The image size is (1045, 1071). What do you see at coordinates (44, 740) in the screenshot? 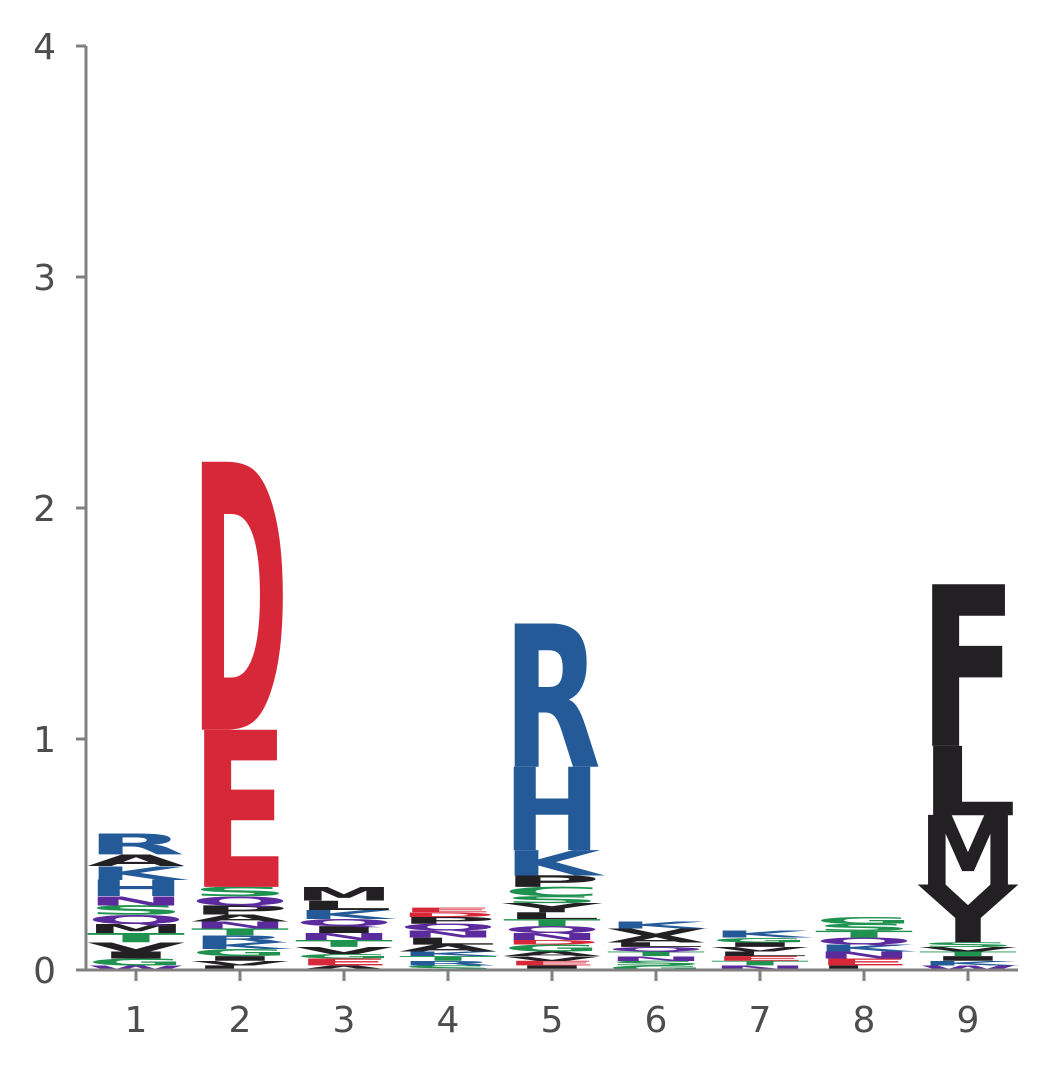
I see `y-tick-label: 1` at bounding box center [44, 740].